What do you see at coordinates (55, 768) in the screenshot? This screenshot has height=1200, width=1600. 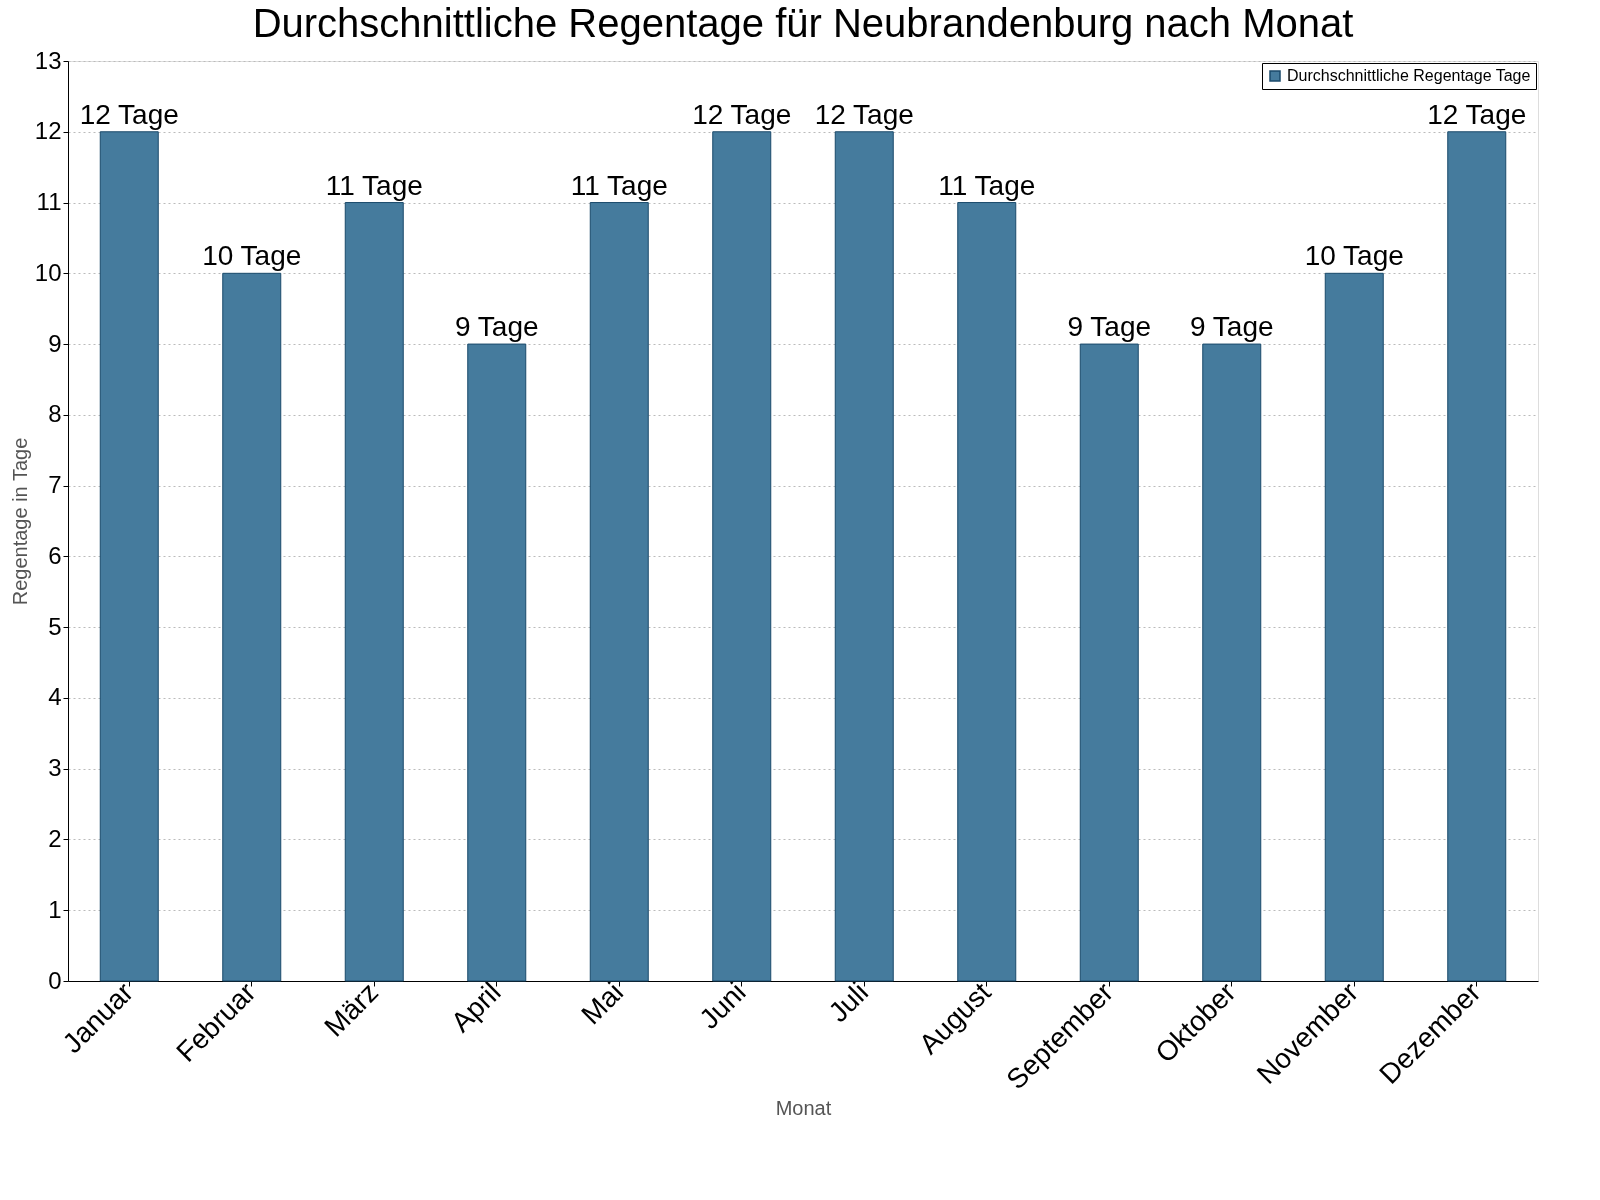 I see `y-tick-label: 3` at bounding box center [55, 768].